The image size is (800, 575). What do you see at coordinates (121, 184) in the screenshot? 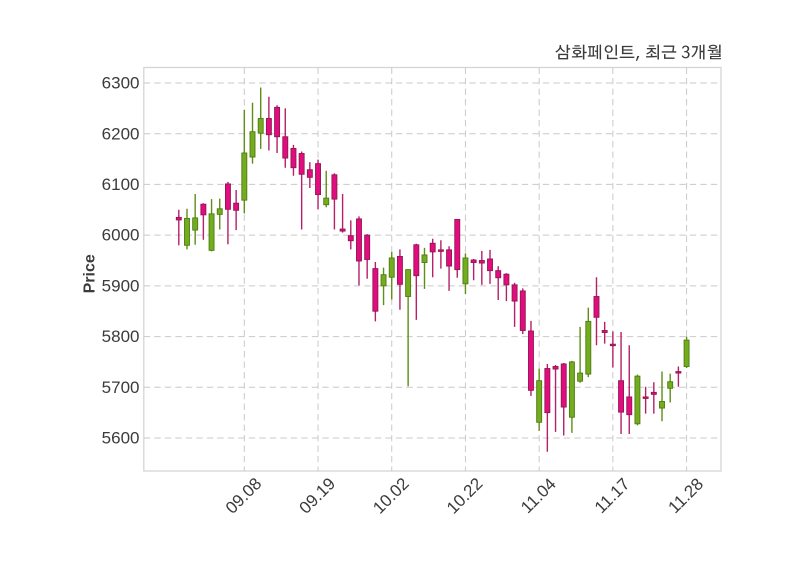
I see `svg-text: 6100` at bounding box center [121, 184].